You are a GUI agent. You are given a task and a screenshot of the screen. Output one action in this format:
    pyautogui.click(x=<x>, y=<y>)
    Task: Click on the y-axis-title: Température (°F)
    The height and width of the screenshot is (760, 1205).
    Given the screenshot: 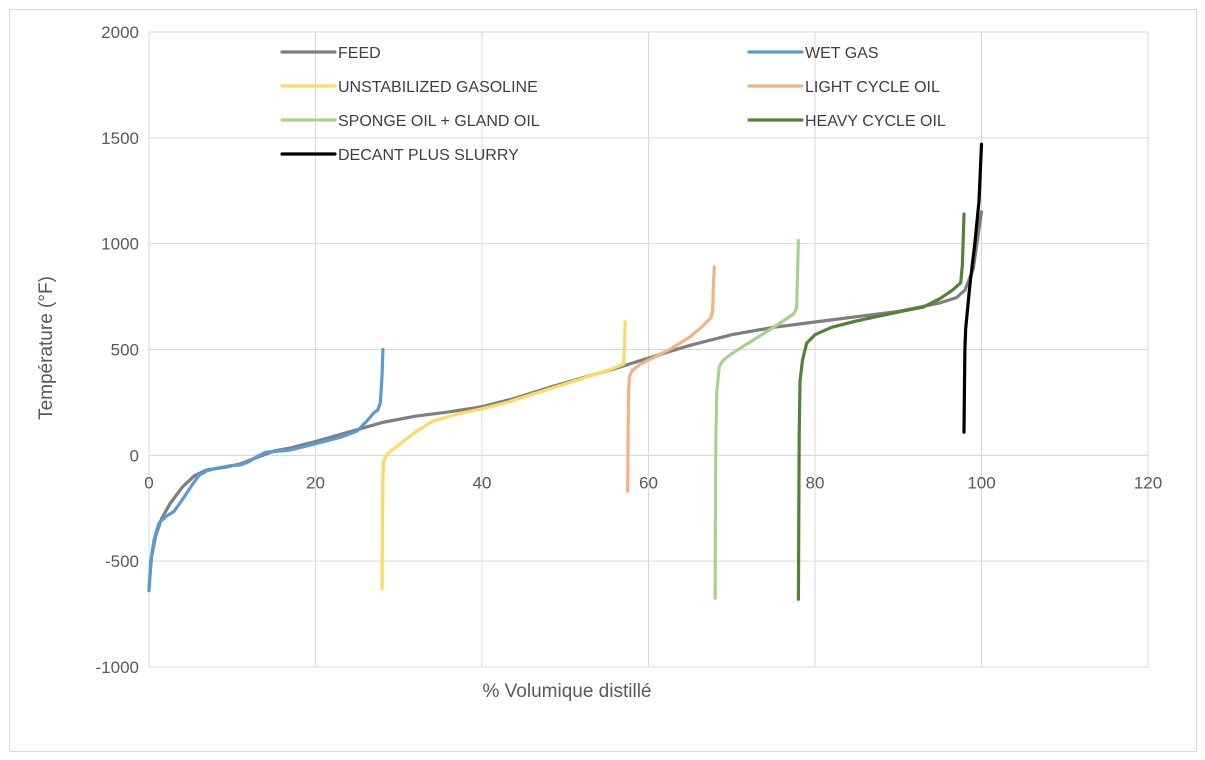 What is the action you would take?
    pyautogui.click(x=46, y=348)
    